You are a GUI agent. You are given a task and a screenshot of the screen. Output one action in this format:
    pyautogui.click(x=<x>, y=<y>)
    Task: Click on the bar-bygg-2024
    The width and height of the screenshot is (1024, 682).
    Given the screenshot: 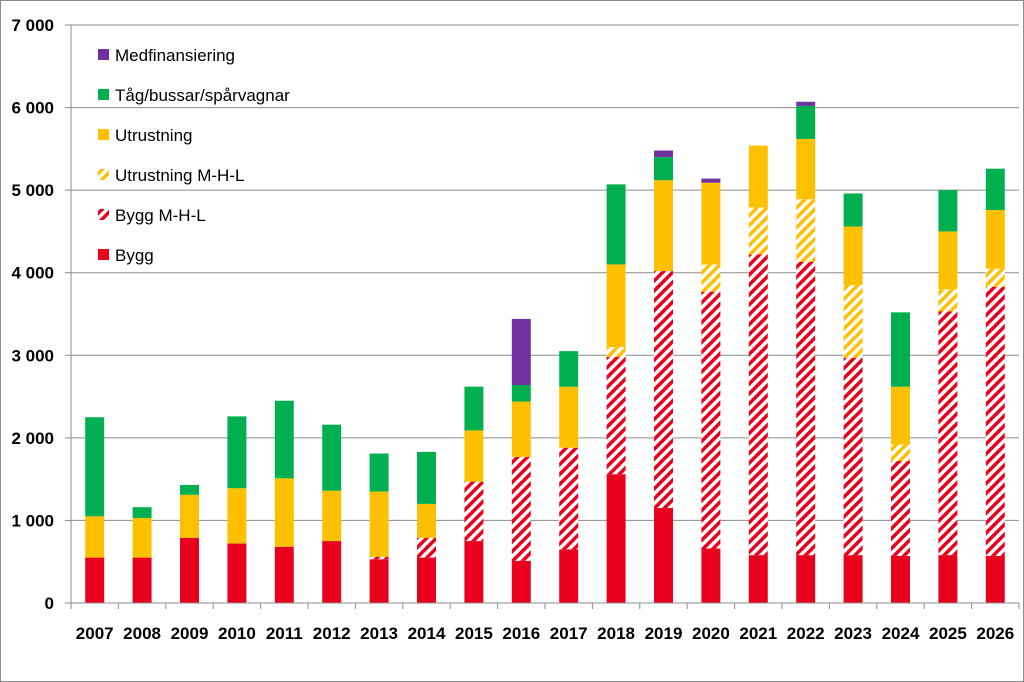 What is the action you would take?
    pyautogui.click(x=900, y=579)
    